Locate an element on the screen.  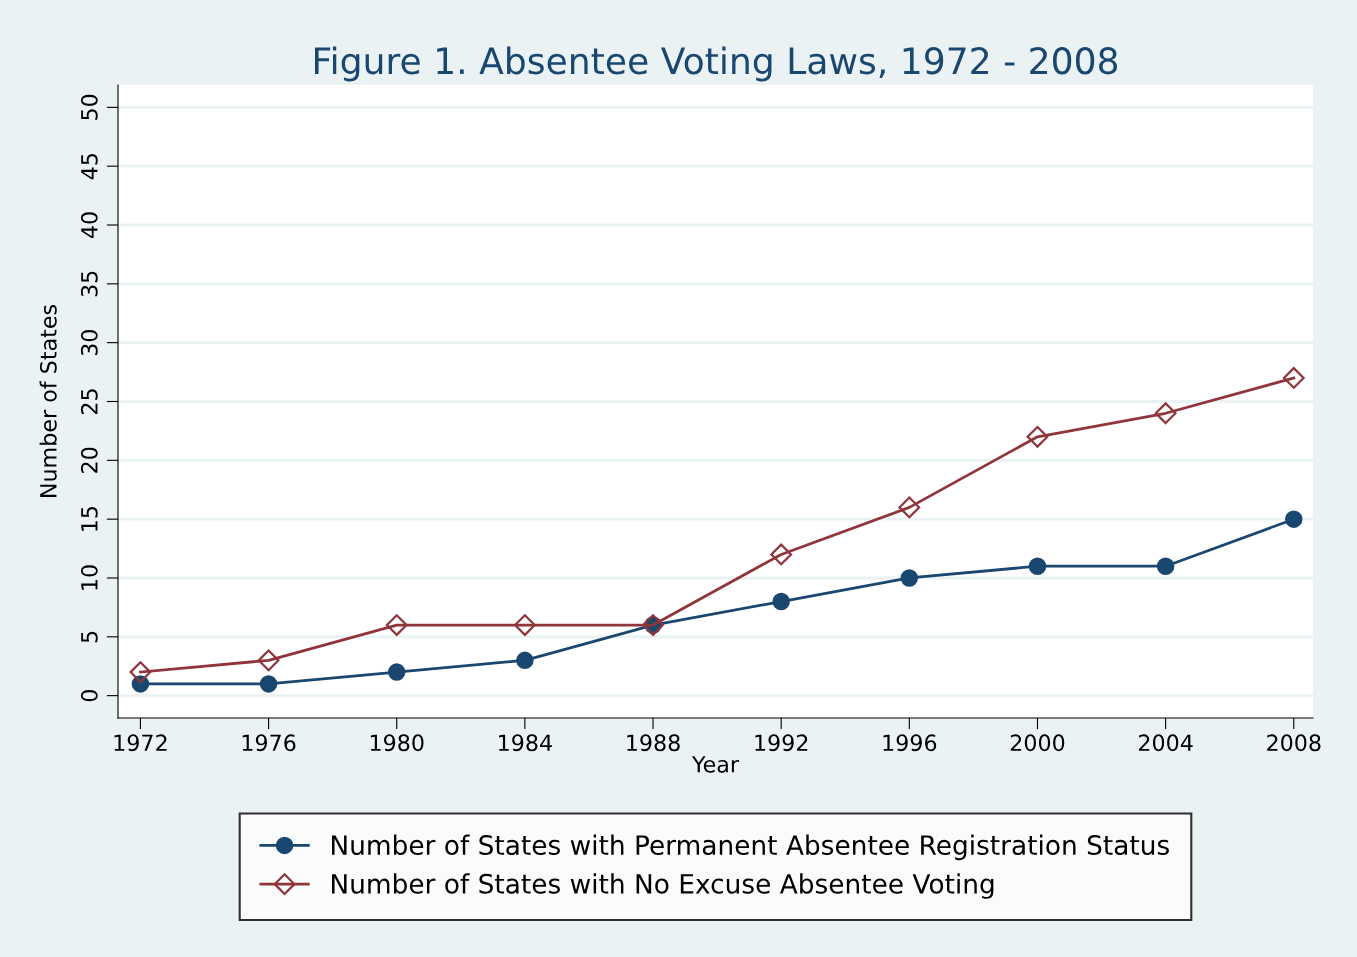
x-tick-label: 1992 is located at coordinates (781, 743).